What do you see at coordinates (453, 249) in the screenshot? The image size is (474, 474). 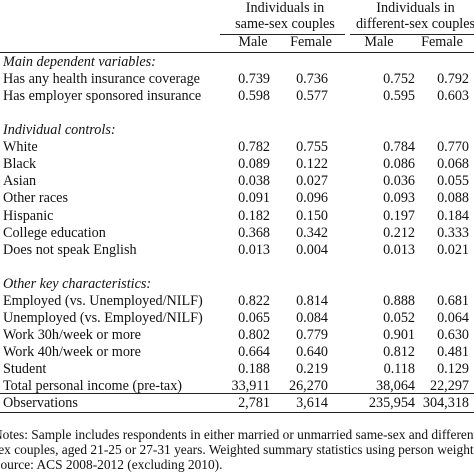 I see `cell-female-different-sex: 0.021` at bounding box center [453, 249].